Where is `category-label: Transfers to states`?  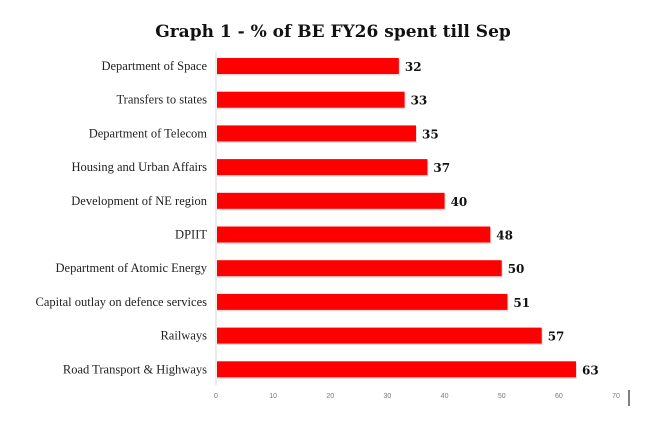 category-label: Transfers to states is located at coordinates (161, 100).